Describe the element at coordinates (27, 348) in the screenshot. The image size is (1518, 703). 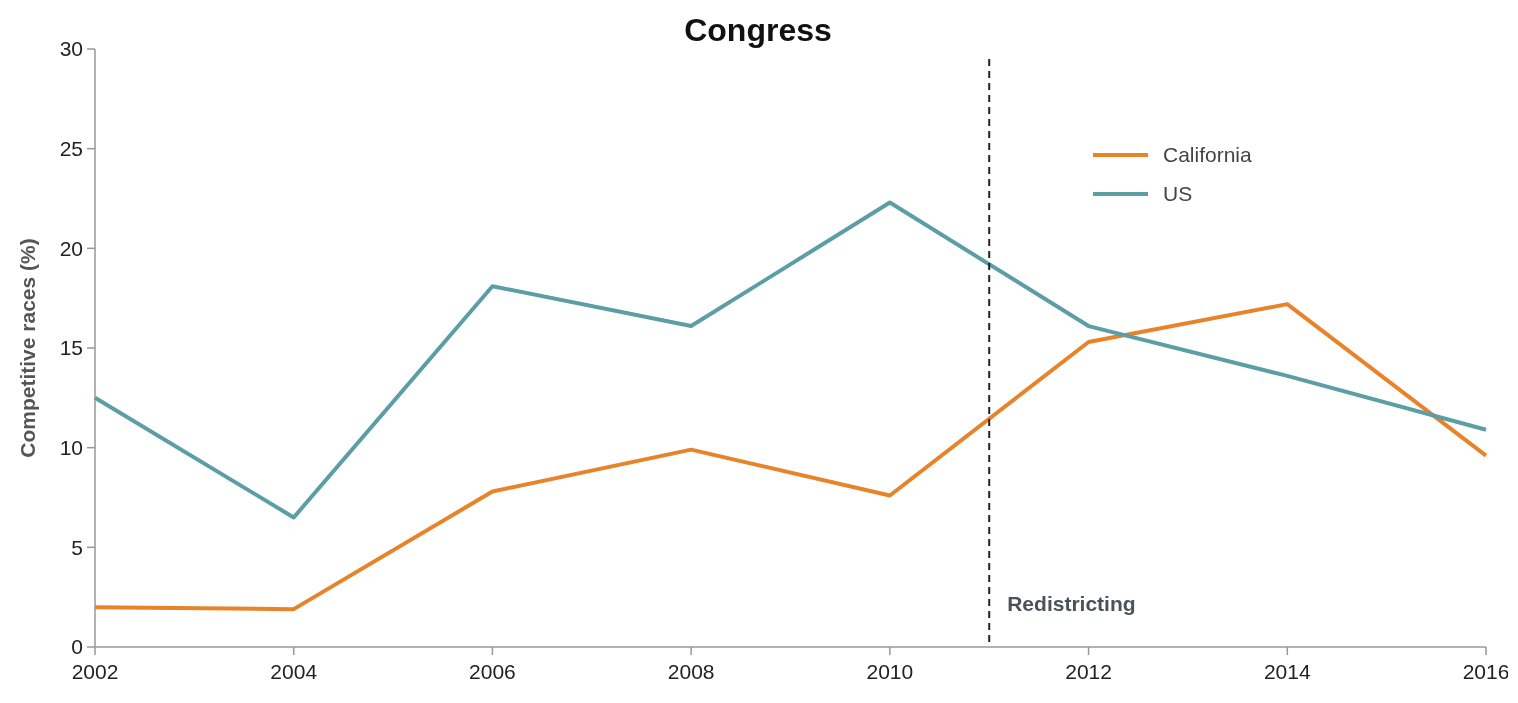
I see `y-axis-title: Competitive races (%)` at that location.